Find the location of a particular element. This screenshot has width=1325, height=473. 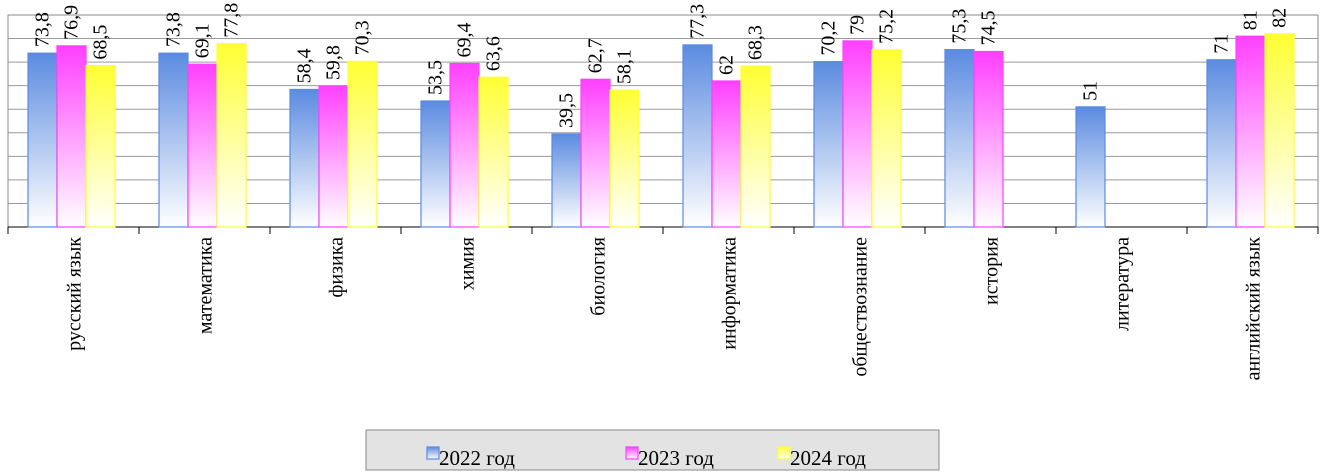

data-label: 71 is located at coordinates (1222, 44).